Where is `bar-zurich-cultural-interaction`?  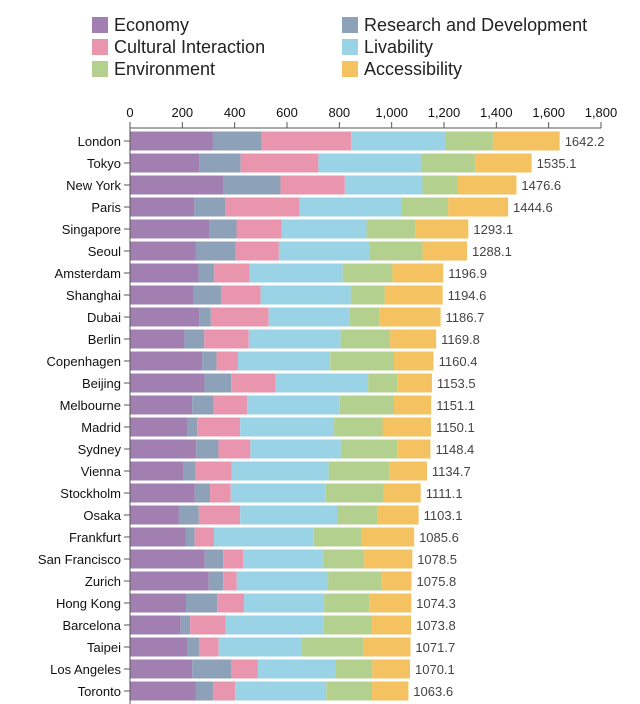 bar-zurich-cultural-interaction is located at coordinates (230, 581).